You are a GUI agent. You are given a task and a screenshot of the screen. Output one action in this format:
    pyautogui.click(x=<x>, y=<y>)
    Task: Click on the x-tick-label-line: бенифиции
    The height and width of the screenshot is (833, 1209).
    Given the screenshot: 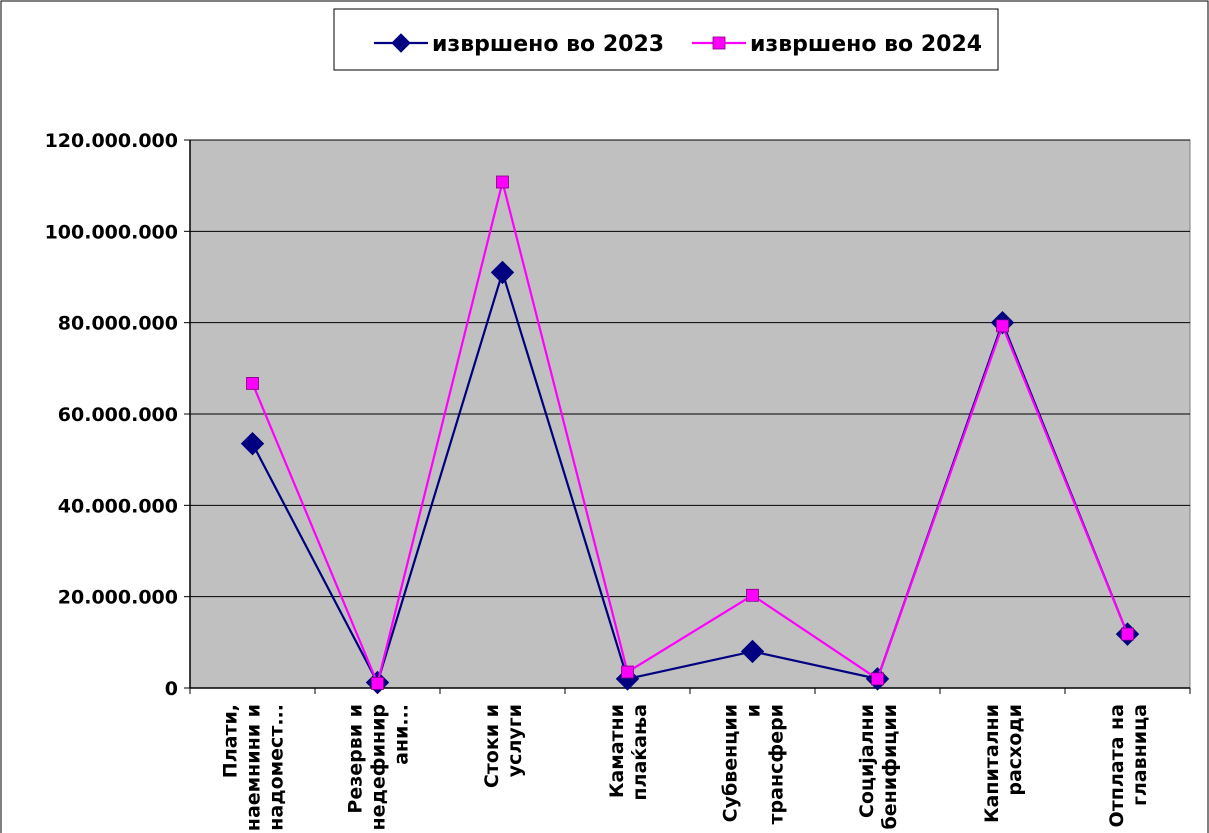 What is the action you would take?
    pyautogui.click(x=890, y=766)
    